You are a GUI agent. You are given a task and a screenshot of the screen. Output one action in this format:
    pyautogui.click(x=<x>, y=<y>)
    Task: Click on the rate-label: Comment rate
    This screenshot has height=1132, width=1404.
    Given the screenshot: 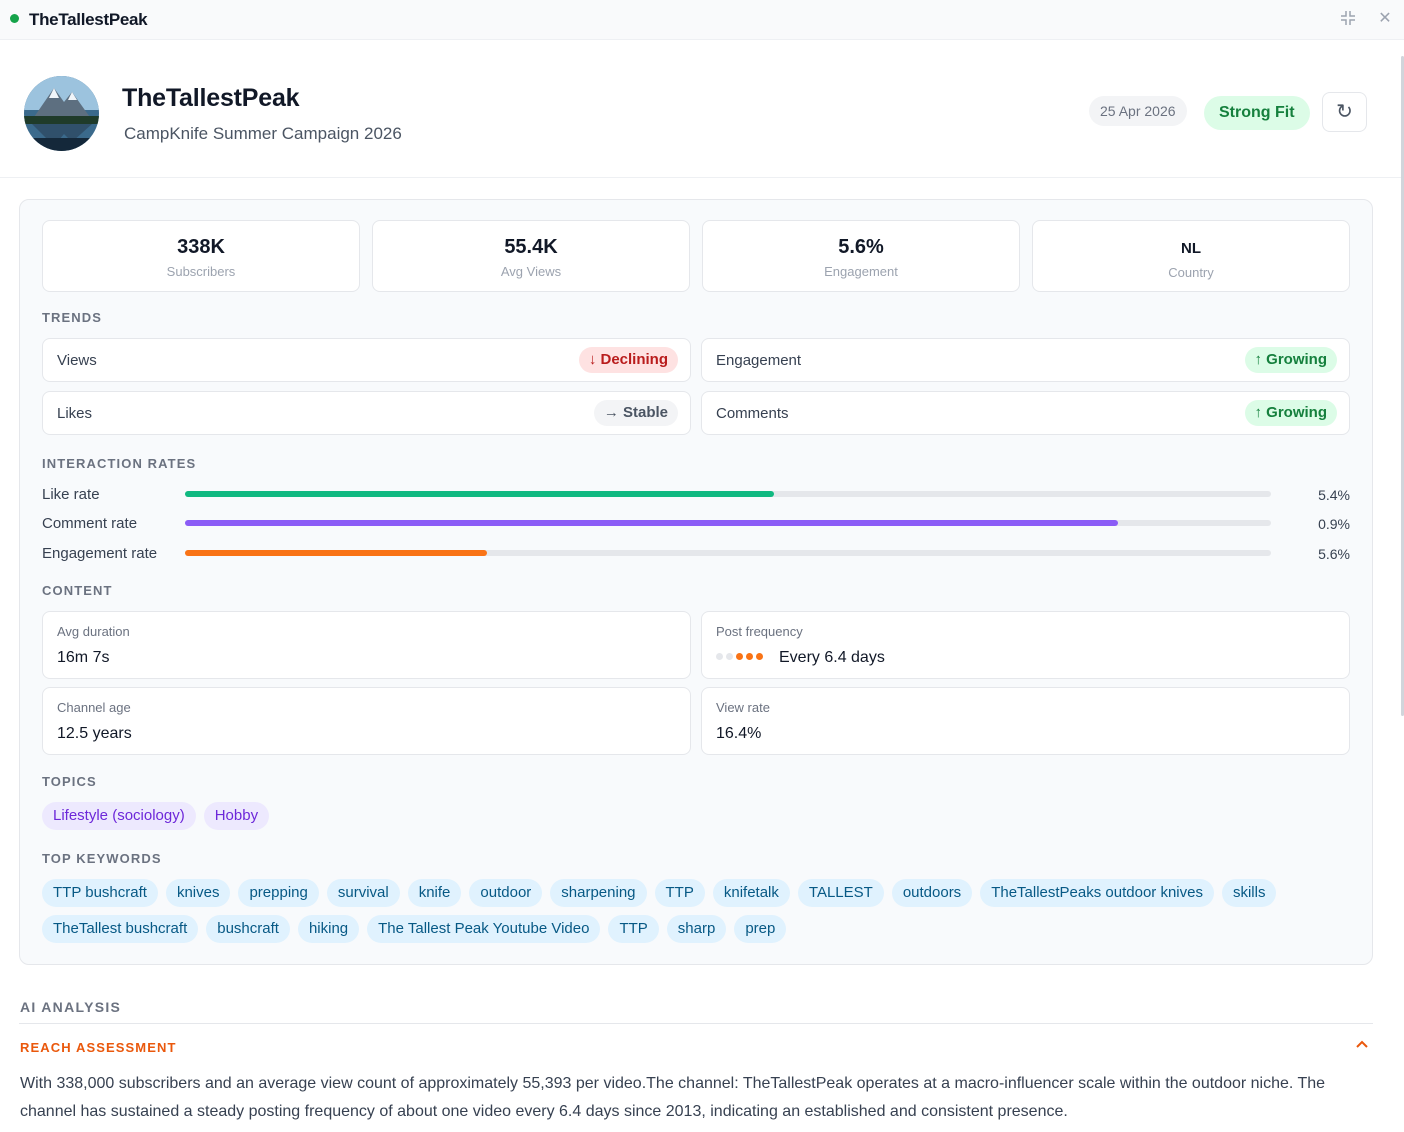 What is the action you would take?
    pyautogui.click(x=90, y=523)
    